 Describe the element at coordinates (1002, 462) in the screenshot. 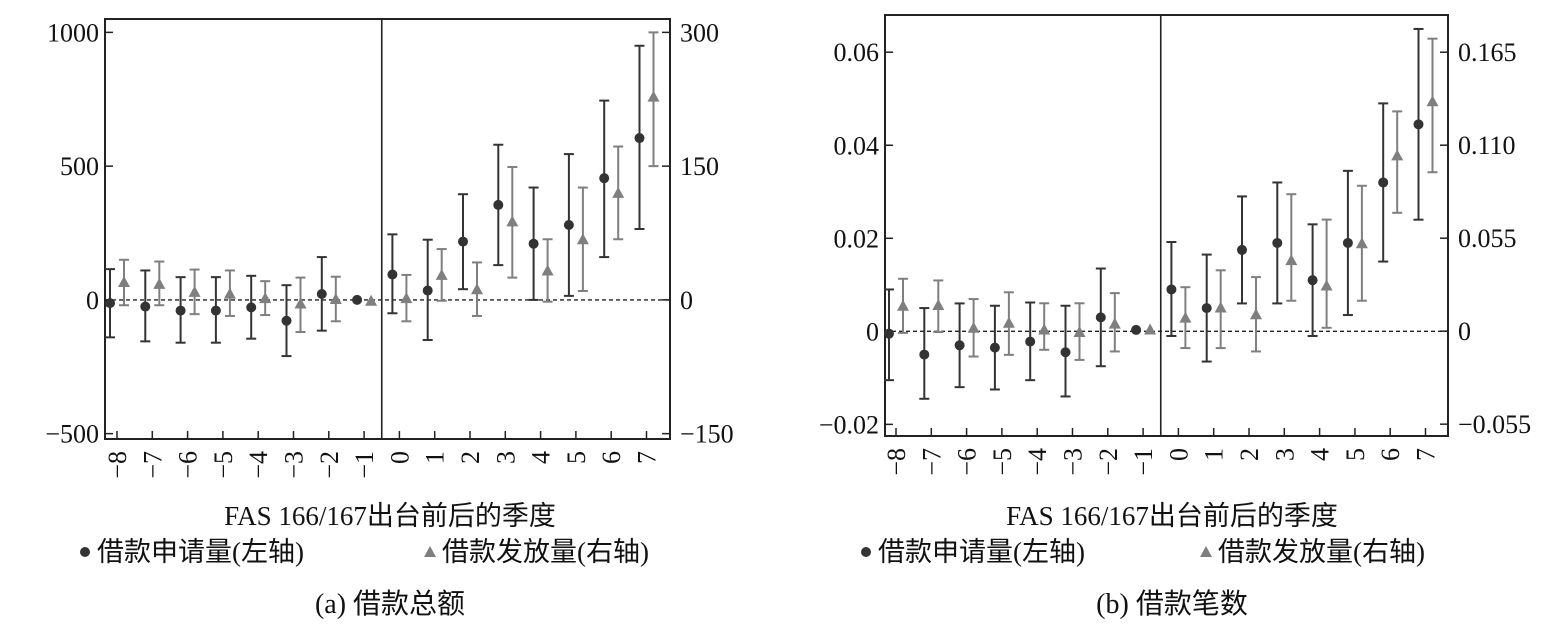

I see `x-tick-label: −5` at that location.